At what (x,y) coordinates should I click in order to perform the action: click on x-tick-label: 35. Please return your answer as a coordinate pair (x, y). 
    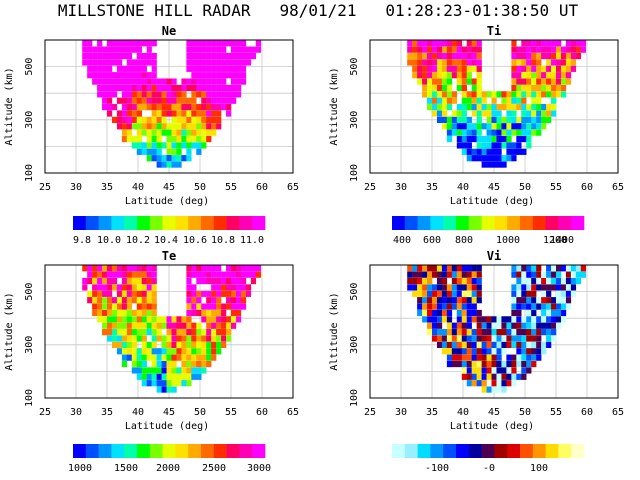
    Looking at the image, I should click on (432, 412).